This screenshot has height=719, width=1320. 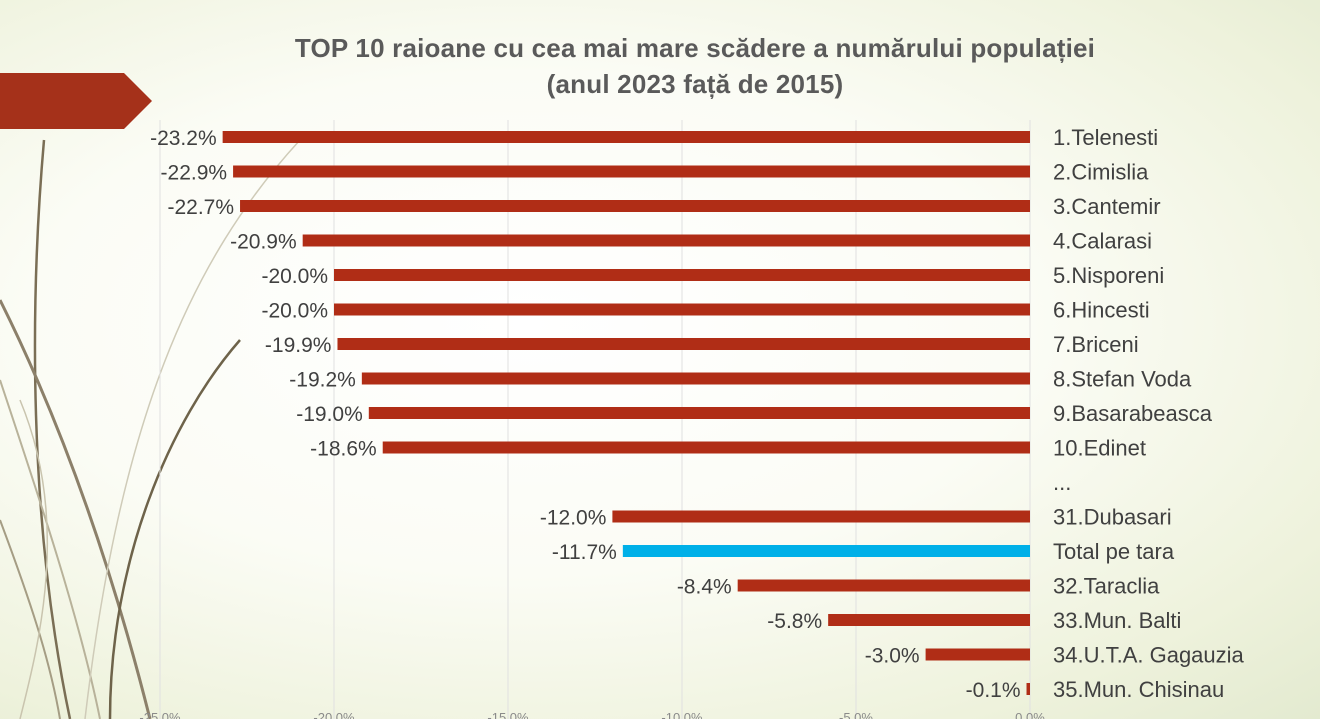 I want to click on data-label: -18.6%, so click(x=343, y=449).